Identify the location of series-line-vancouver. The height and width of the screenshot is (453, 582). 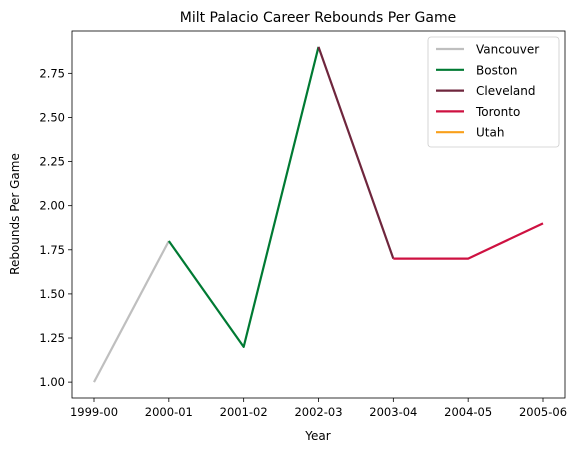
(131, 311).